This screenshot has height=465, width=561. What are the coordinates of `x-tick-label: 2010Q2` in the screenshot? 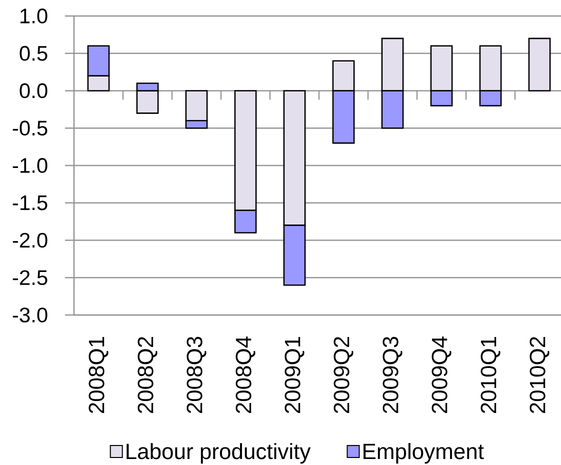 It's located at (540, 375).